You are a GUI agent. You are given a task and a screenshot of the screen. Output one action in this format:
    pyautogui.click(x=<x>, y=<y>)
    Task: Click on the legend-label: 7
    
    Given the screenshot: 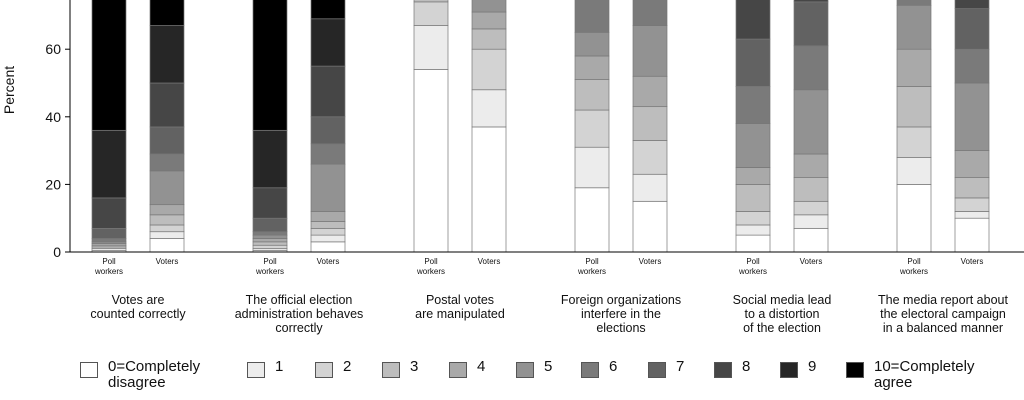 What is the action you would take?
    pyautogui.click(x=680, y=366)
    